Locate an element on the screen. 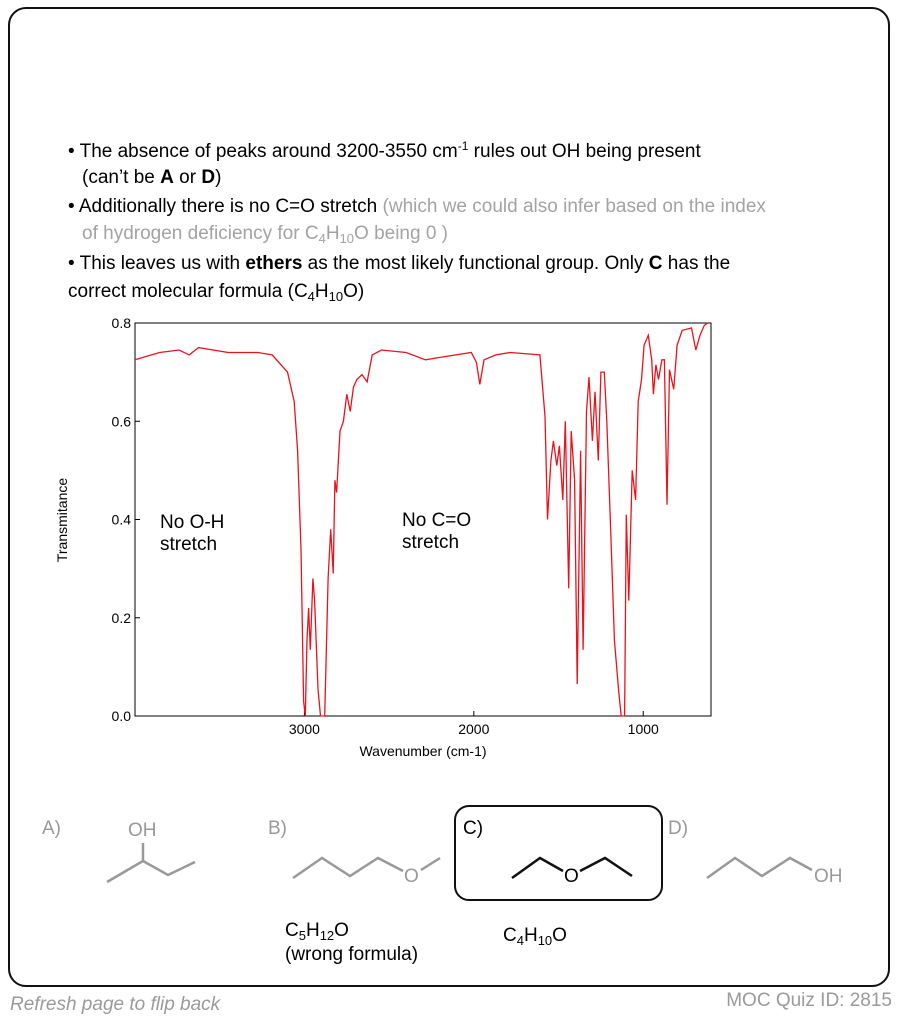 The height and width of the screenshot is (1022, 900). text: rules out OH being present is located at coordinates (584, 151).